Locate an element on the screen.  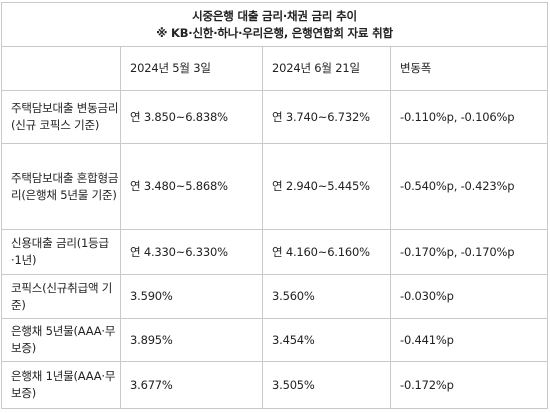
header-june-date: 2024년 6월 21일 is located at coordinates (326, 68).